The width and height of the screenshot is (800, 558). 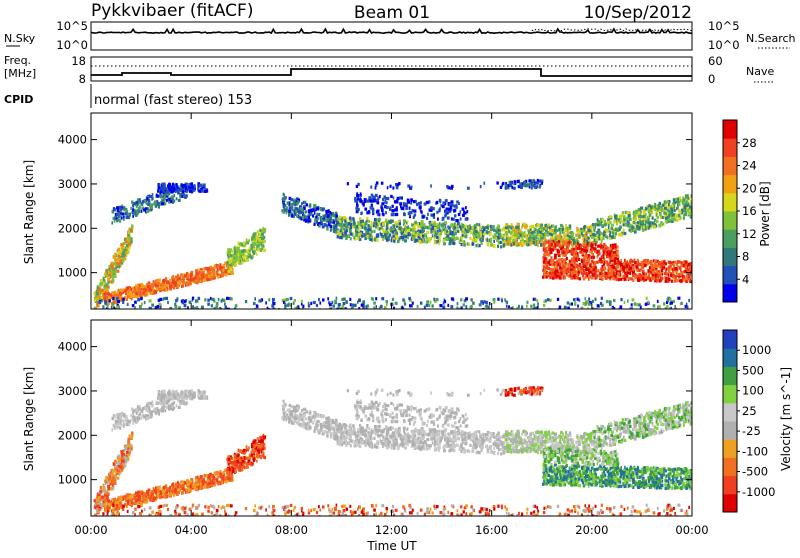 I want to click on date-title: 10/Sep/2012, so click(x=638, y=13).